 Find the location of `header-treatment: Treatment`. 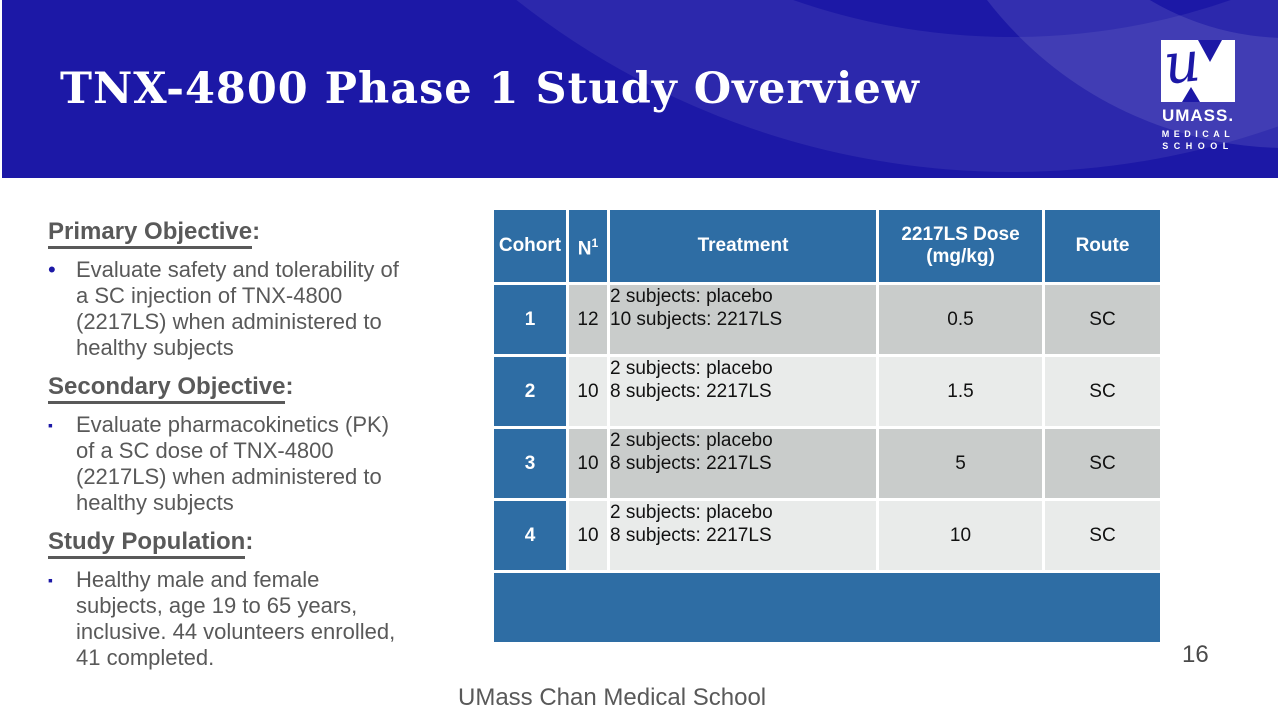

header-treatment: Treatment is located at coordinates (743, 246).